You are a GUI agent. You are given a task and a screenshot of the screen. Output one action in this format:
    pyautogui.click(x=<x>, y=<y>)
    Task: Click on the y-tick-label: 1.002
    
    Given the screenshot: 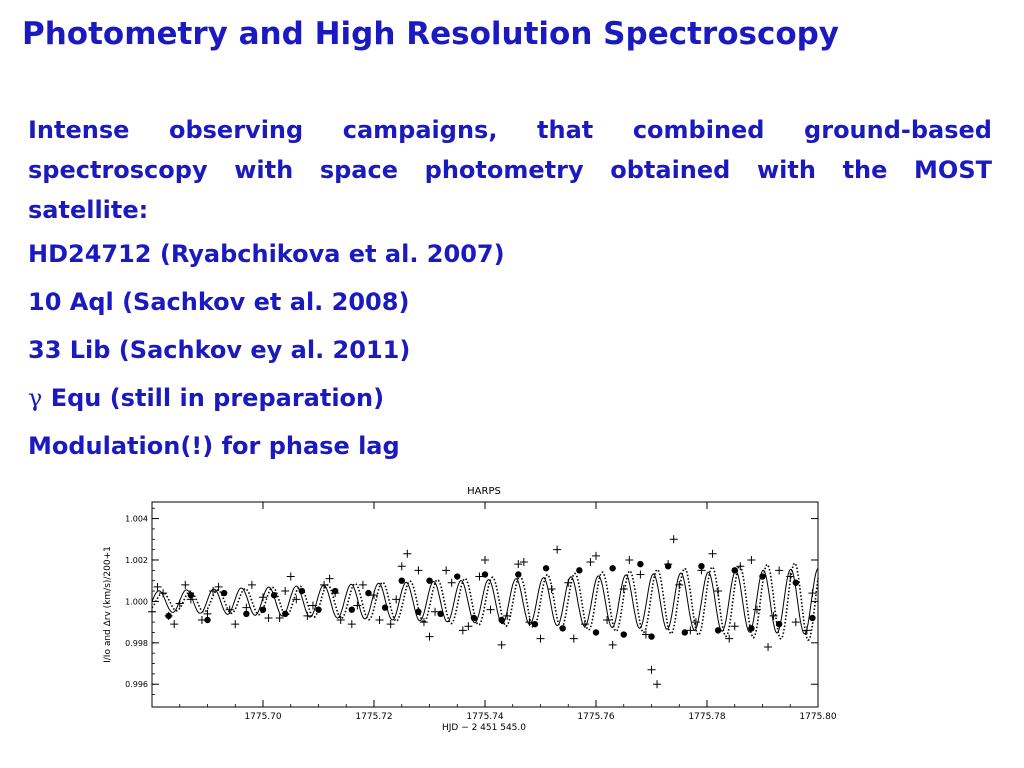 What is the action you would take?
    pyautogui.click(x=136, y=560)
    